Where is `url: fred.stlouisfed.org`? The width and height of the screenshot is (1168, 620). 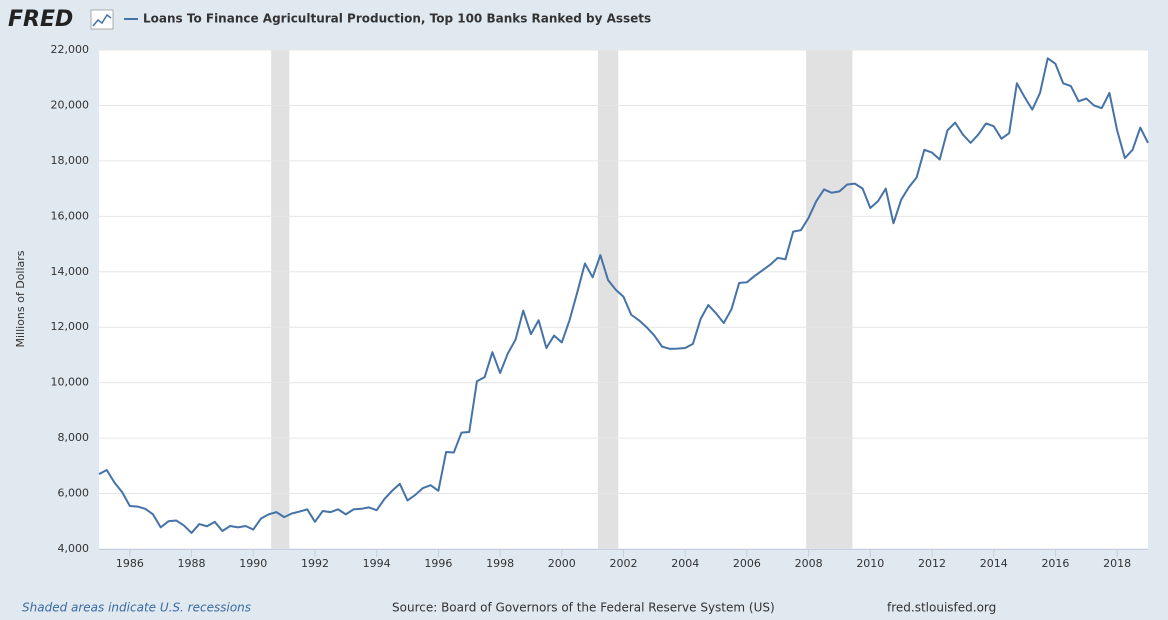 url: fred.stlouisfed.org is located at coordinates (941, 608).